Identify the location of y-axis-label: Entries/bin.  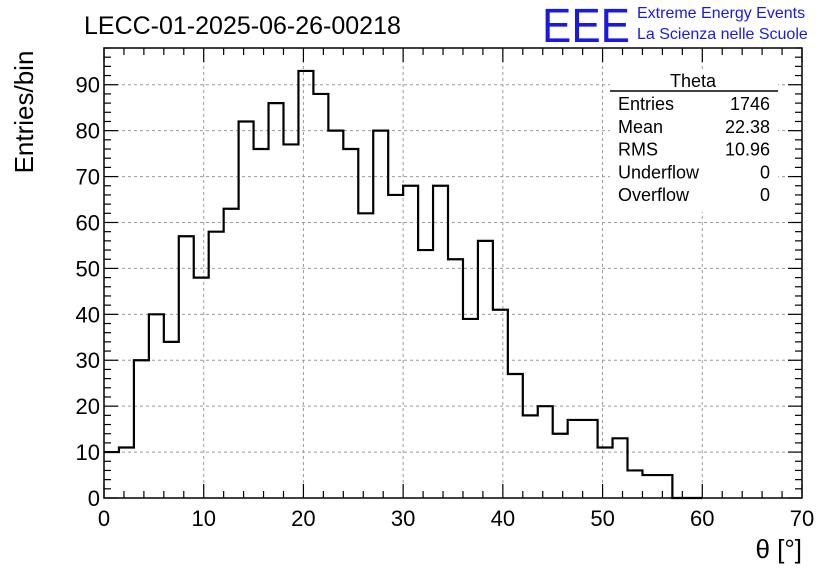
(24, 112).